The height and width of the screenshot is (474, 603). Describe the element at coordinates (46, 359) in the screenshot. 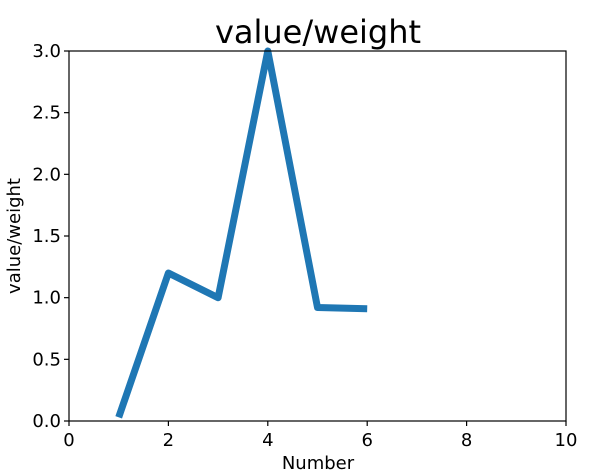

I see `y-tick-label: 0.5` at that location.